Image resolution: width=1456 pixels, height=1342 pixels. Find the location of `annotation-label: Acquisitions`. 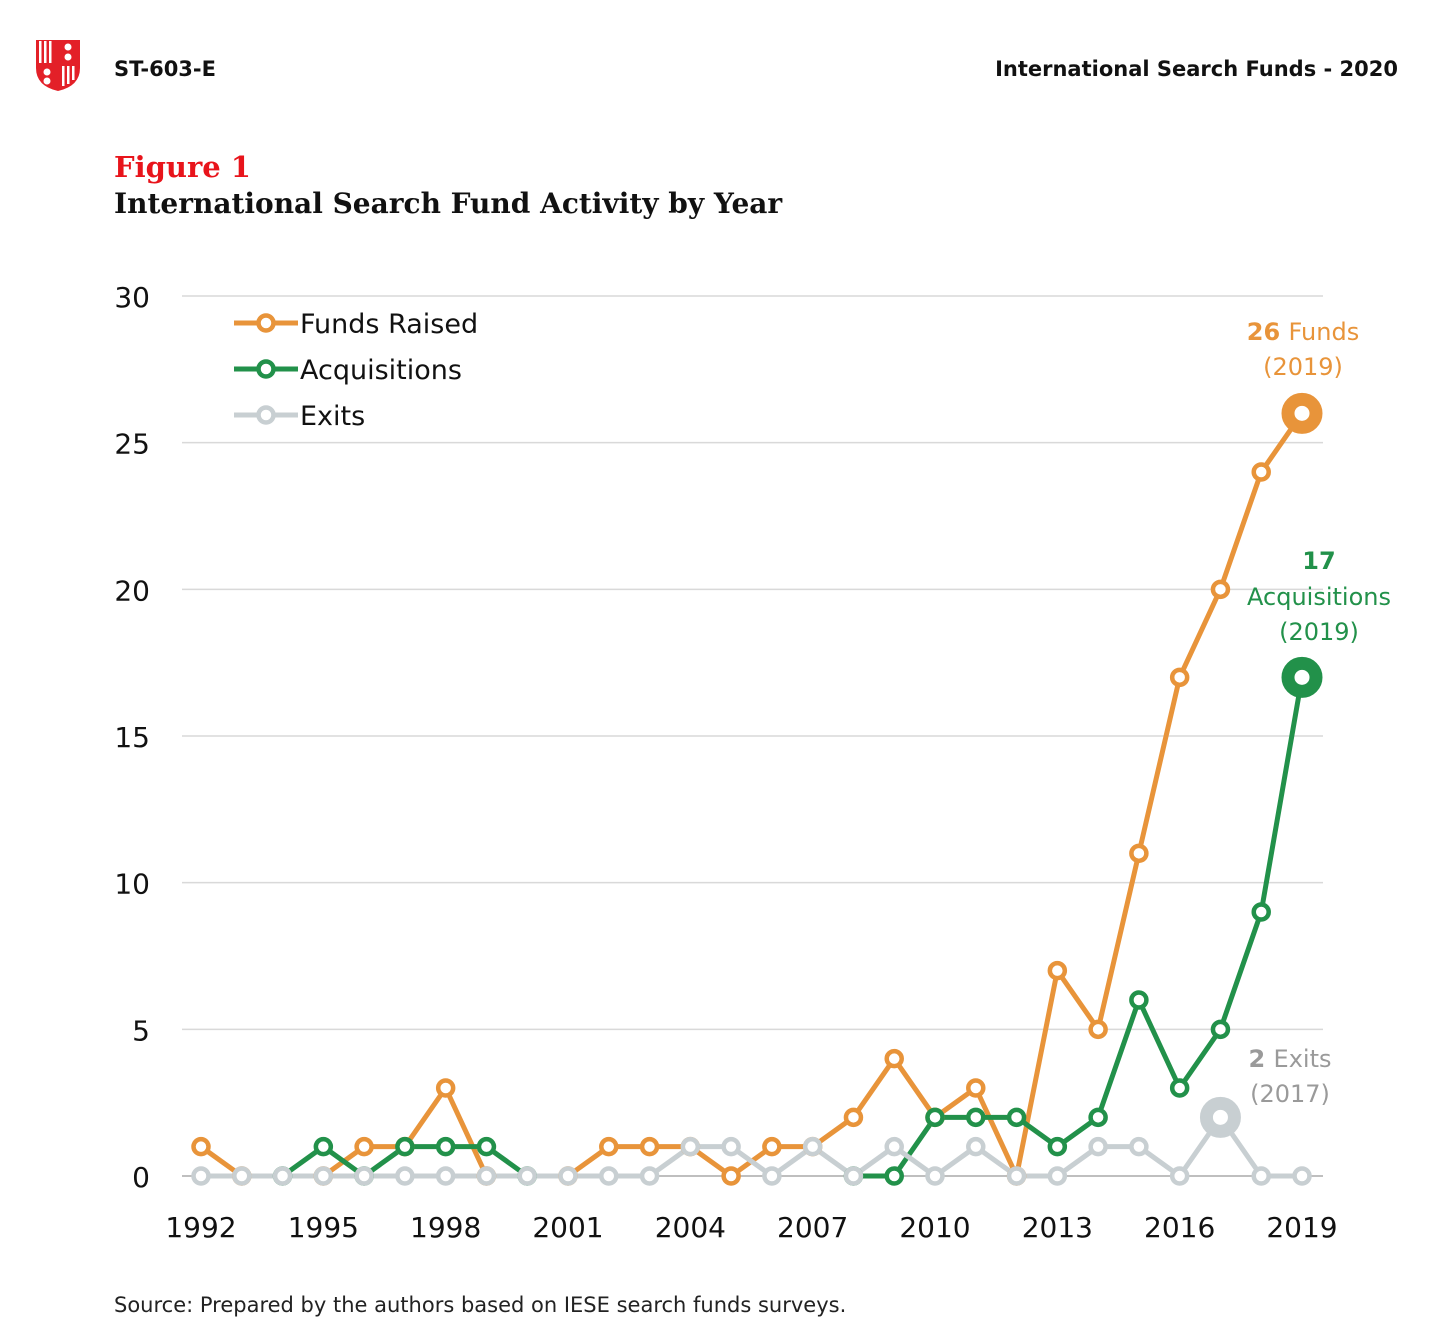

annotation-label: Acquisitions is located at coordinates (1319, 597).